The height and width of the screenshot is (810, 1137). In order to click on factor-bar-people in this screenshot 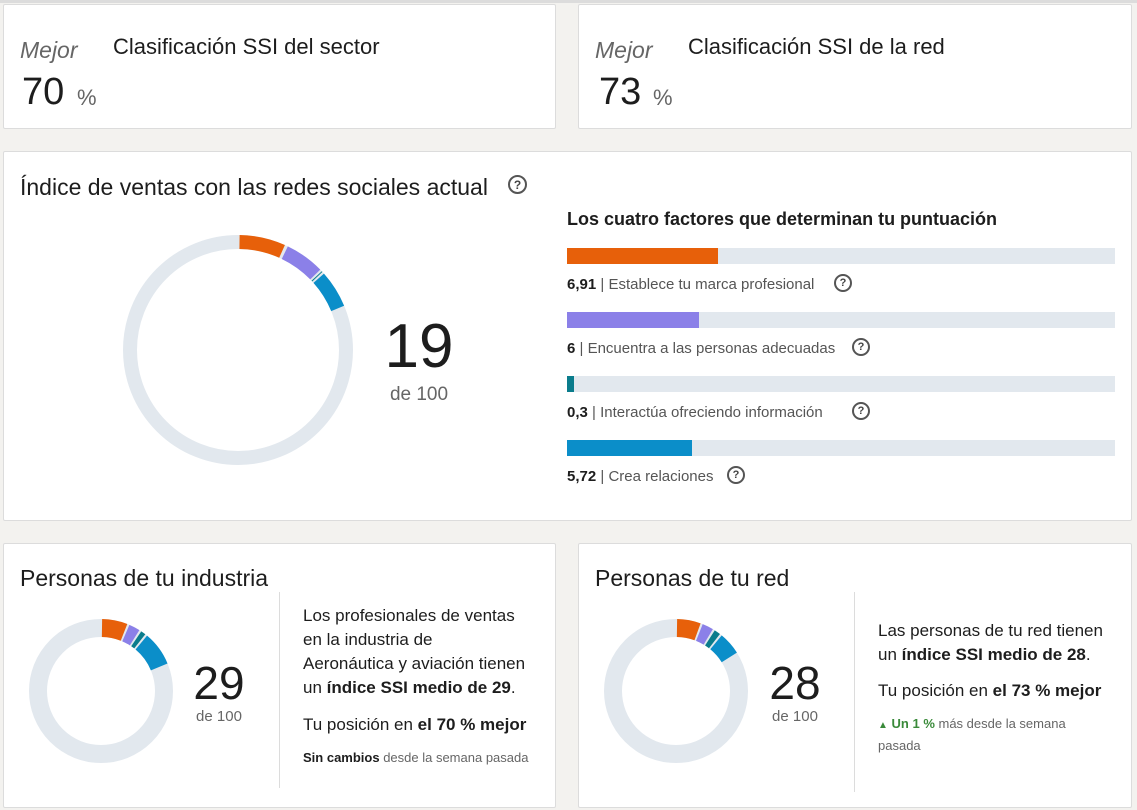, I will do `click(841, 320)`.